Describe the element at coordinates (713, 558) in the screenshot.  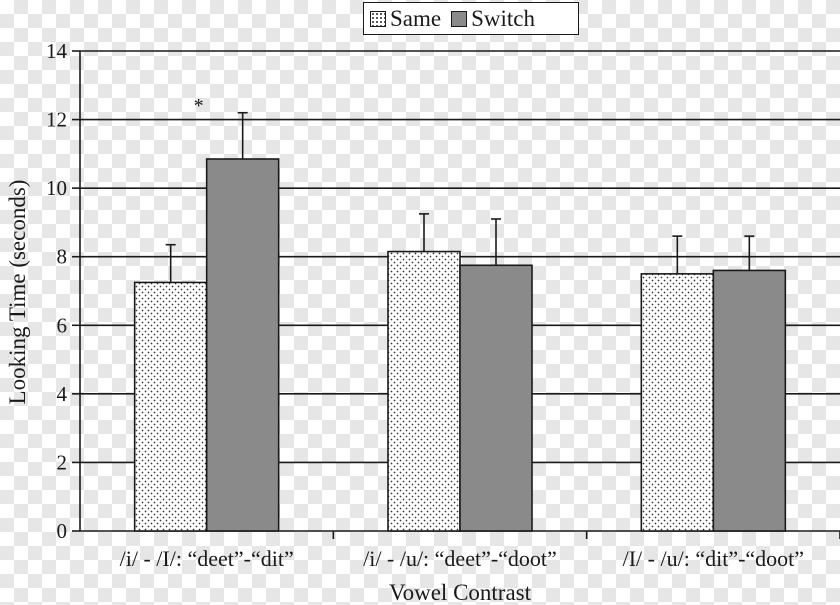
I see `x-category-label: /I/ - /u/: “dit”-“doot”` at that location.